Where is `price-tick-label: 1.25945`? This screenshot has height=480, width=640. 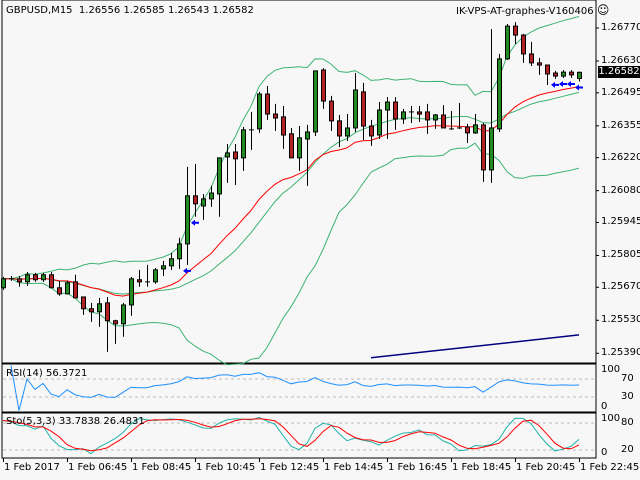 price-tick-label: 1.25945 is located at coordinates (620, 222).